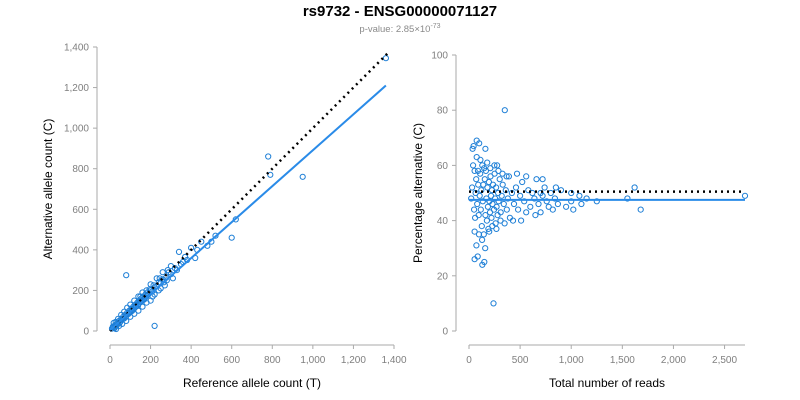 Image resolution: width=800 pixels, height=400 pixels. Describe the element at coordinates (443, 166) in the screenshot. I see `y-tick-label: 60` at that location.